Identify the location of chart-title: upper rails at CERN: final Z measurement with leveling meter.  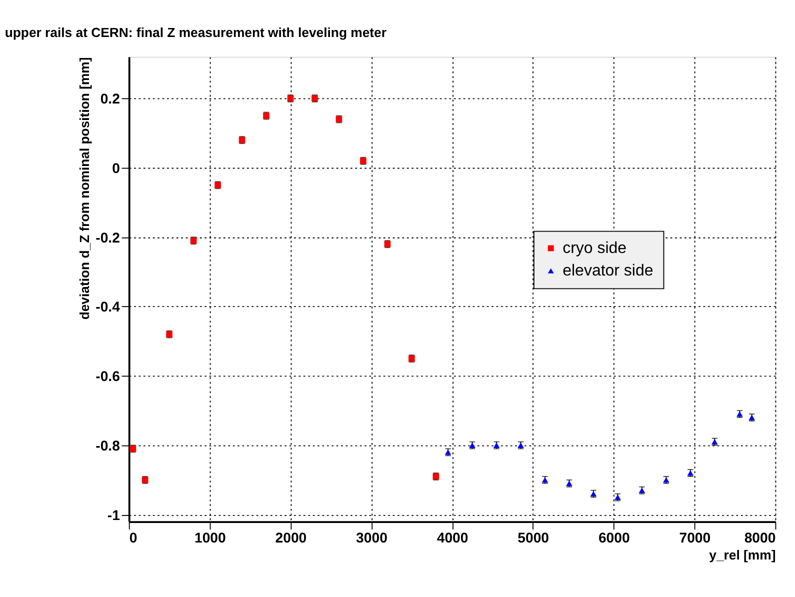
(195, 32).